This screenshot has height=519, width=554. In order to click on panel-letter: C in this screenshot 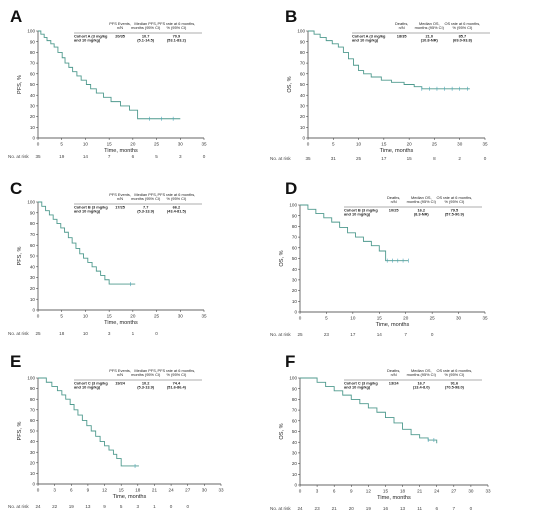, I will do `click(16, 188)`.